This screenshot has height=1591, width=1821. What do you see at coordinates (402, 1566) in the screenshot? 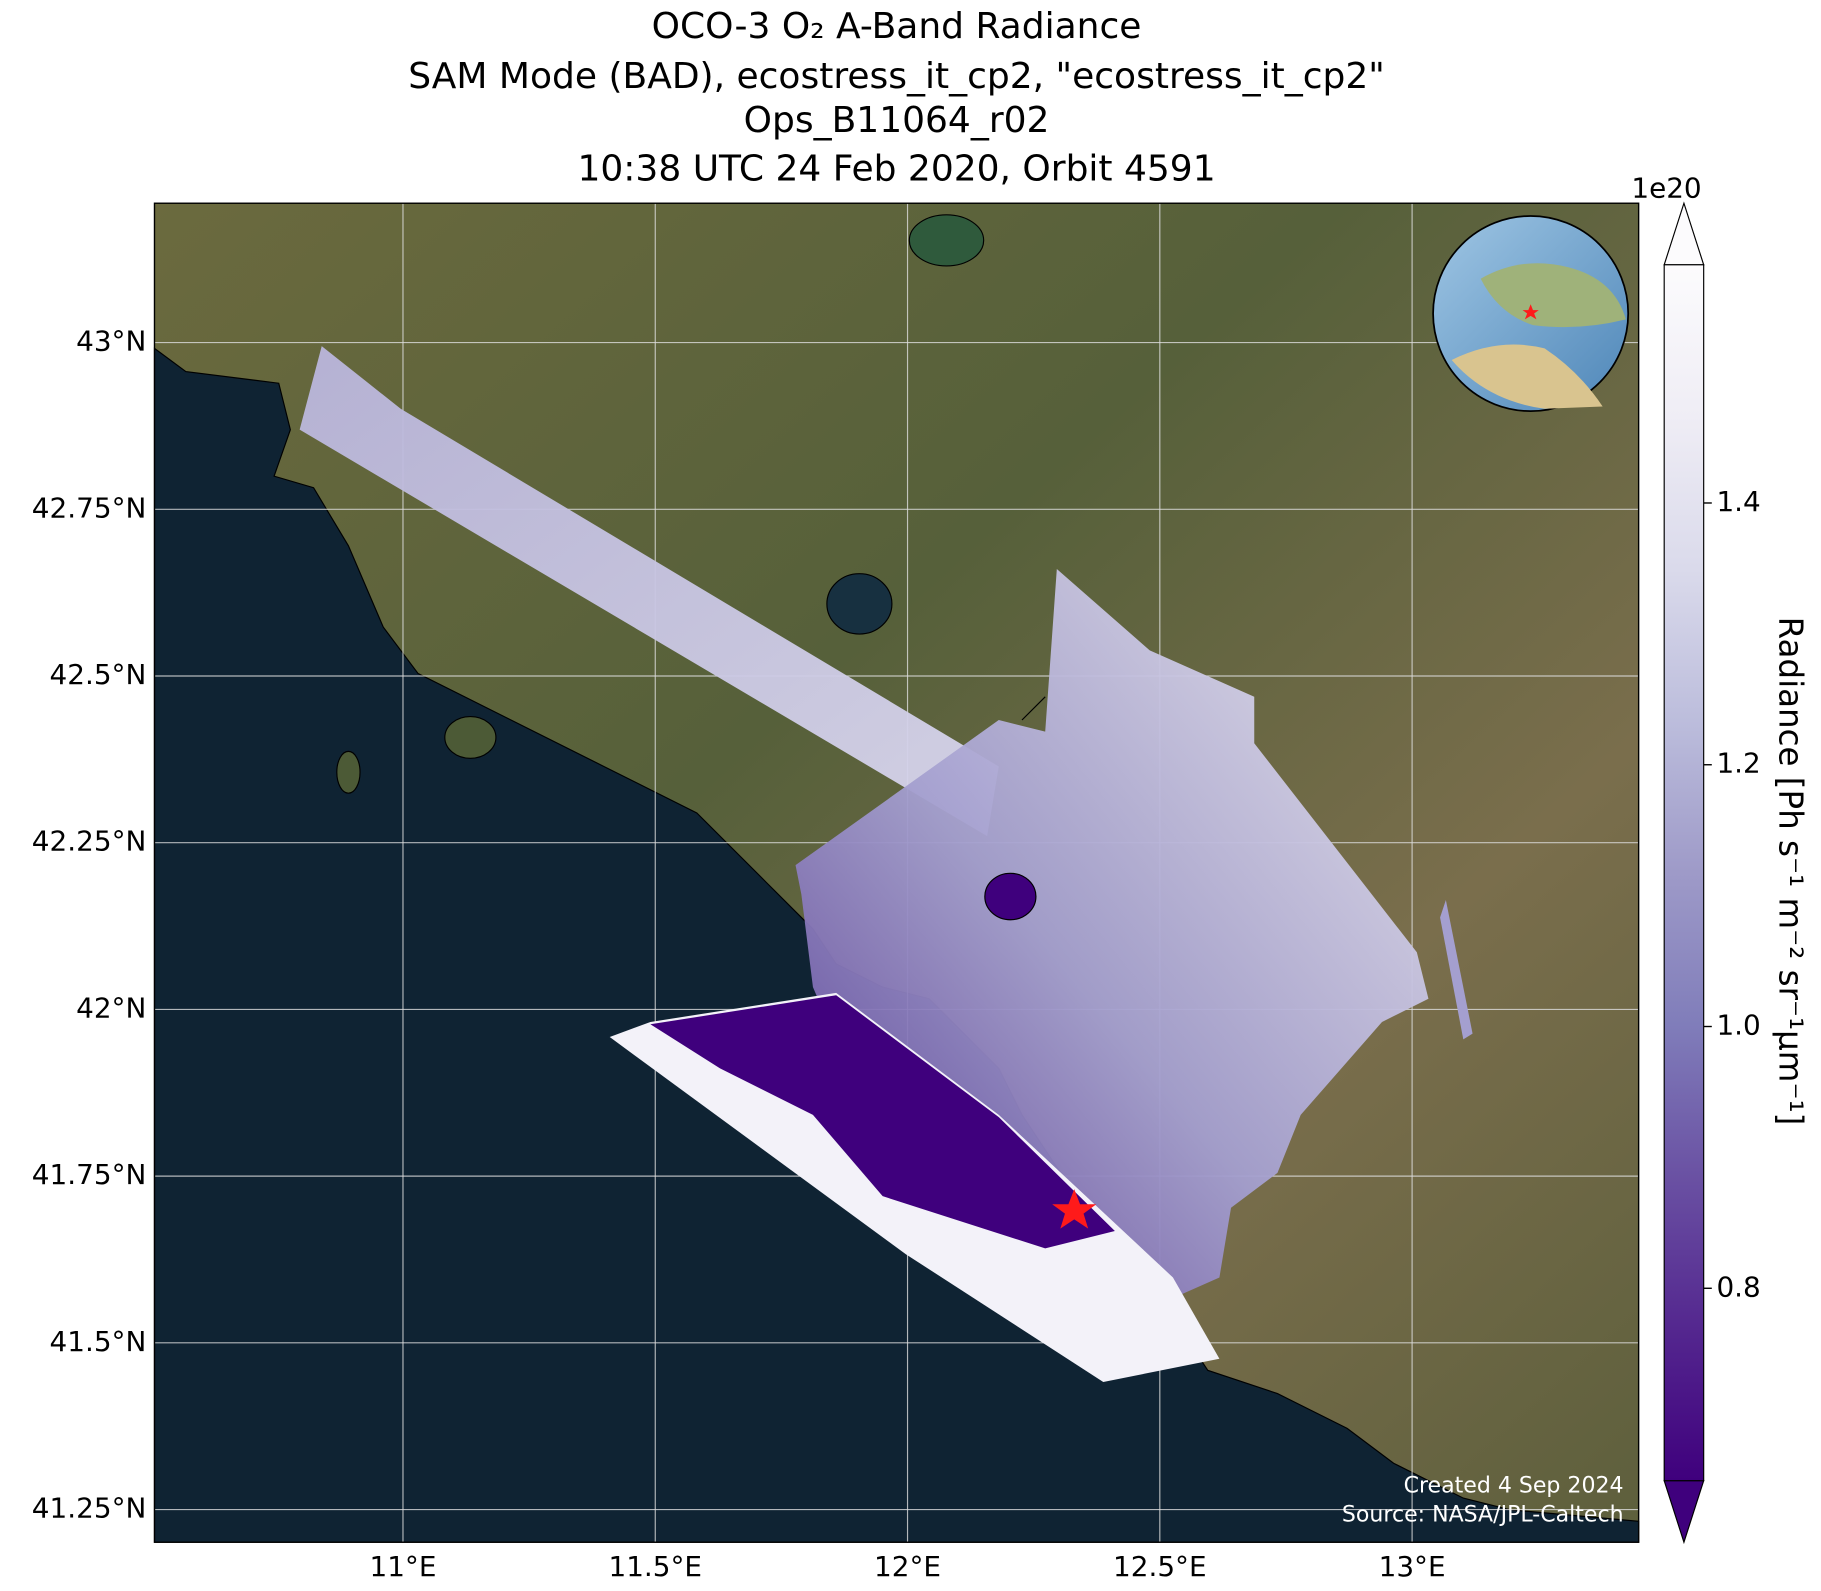
I see `x-tick-label: 11°E` at bounding box center [402, 1566].